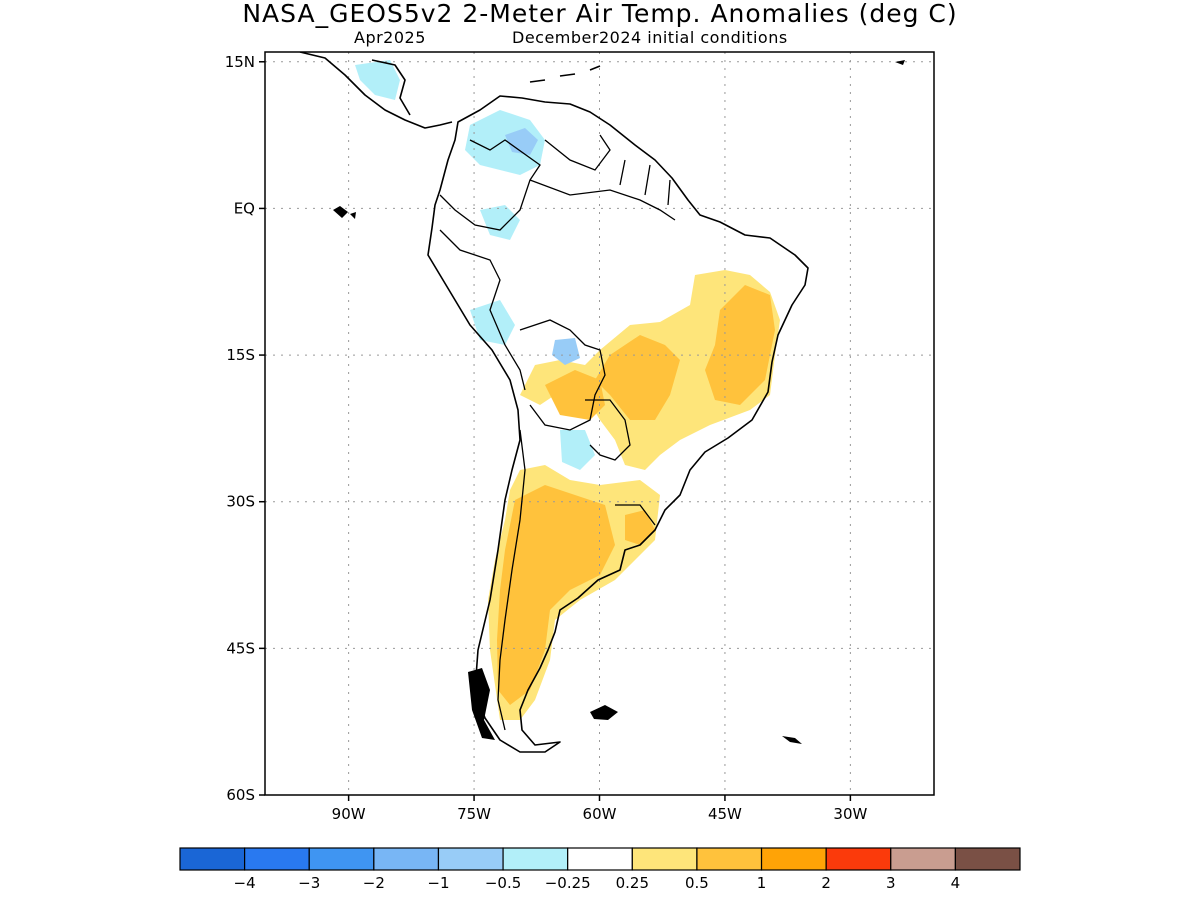 Image resolution: width=1200 pixels, height=900 pixels. Describe the element at coordinates (645, 182) in the screenshot. I see `border-guyanas` at that location.